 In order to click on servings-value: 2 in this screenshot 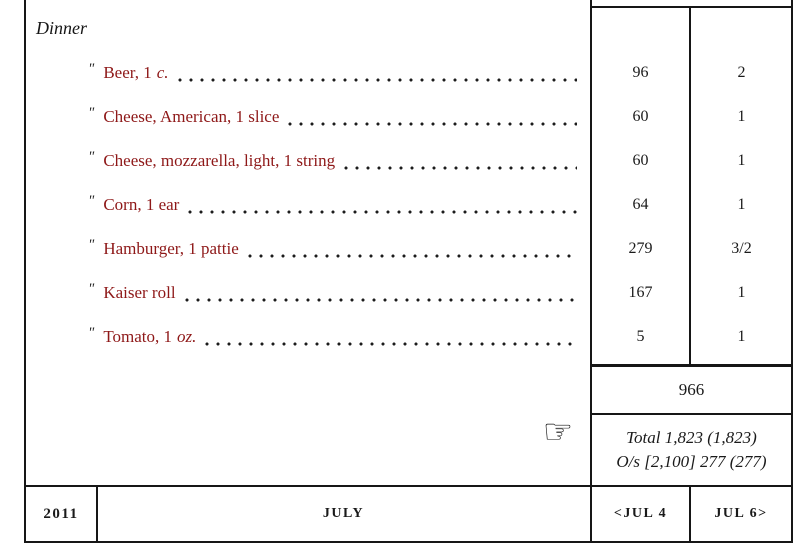, I will do `click(741, 72)`.